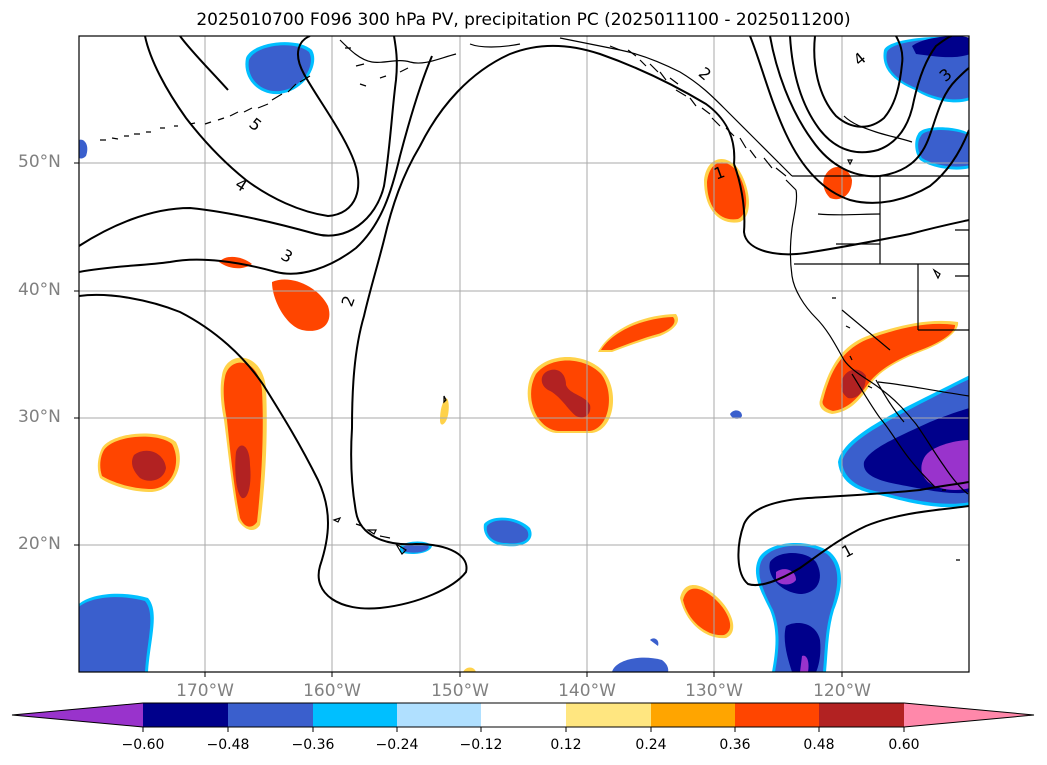 This screenshot has width=1047, height=765. What do you see at coordinates (39, 290) in the screenshot?
I see `lat-label: 40°N` at bounding box center [39, 290].